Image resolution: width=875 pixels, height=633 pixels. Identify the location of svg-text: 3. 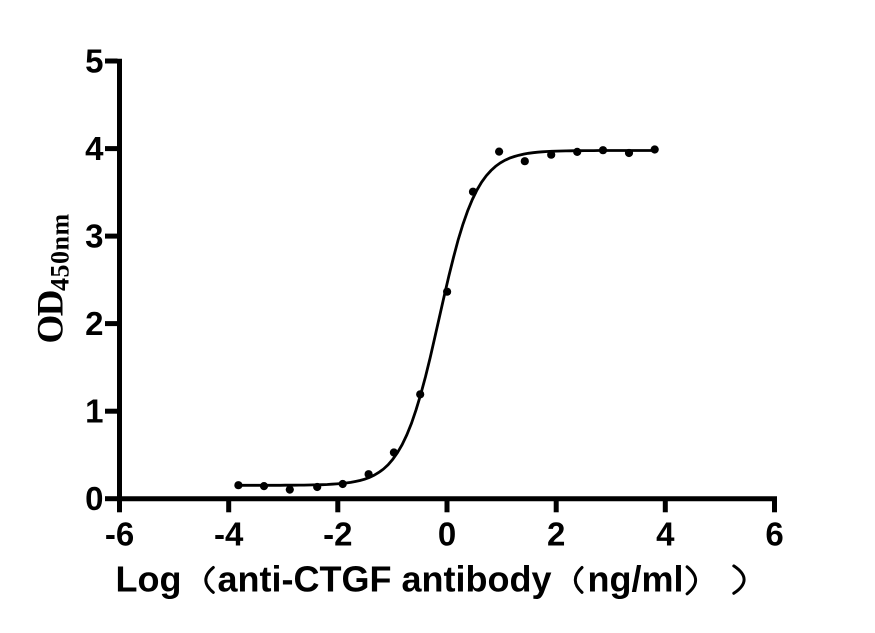
(94, 236).